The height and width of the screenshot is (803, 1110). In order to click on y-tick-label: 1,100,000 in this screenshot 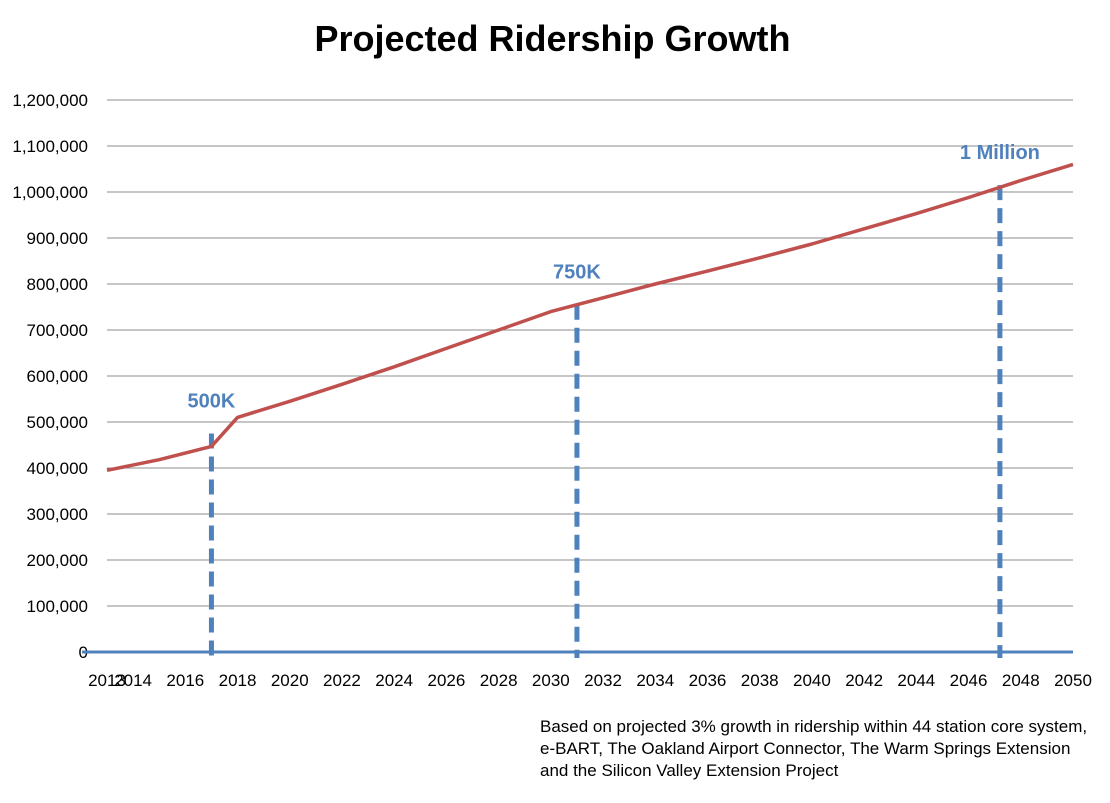, I will do `click(50, 146)`.